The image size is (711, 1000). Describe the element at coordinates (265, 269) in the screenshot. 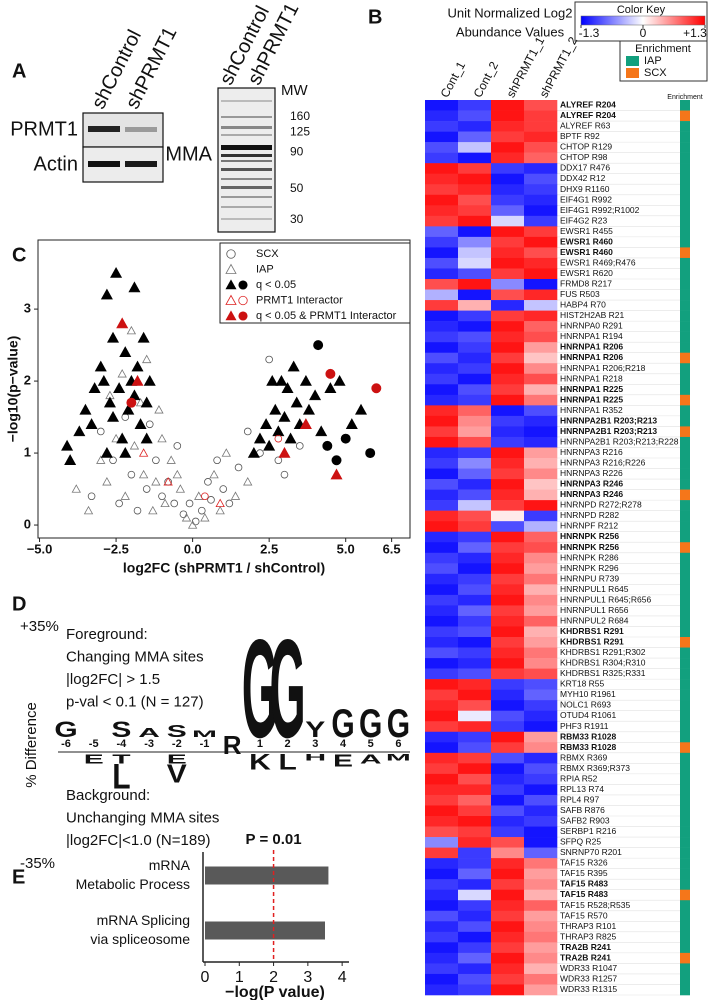

I see `legend-label: IAP` at that location.